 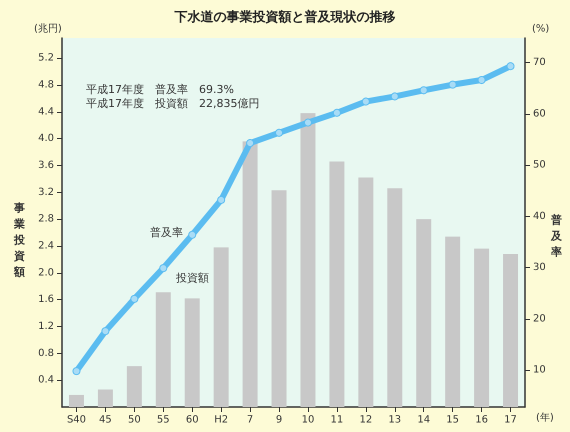 I want to click on y-tick-label: 4.0, so click(x=46, y=138).